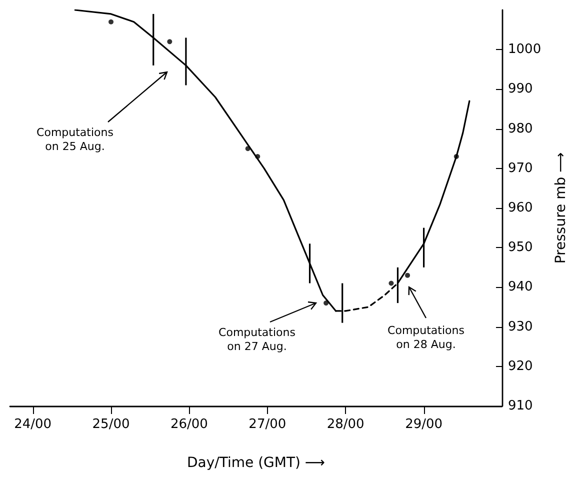 The height and width of the screenshot is (485, 581). I want to click on y-tick-label: 930, so click(520, 326).